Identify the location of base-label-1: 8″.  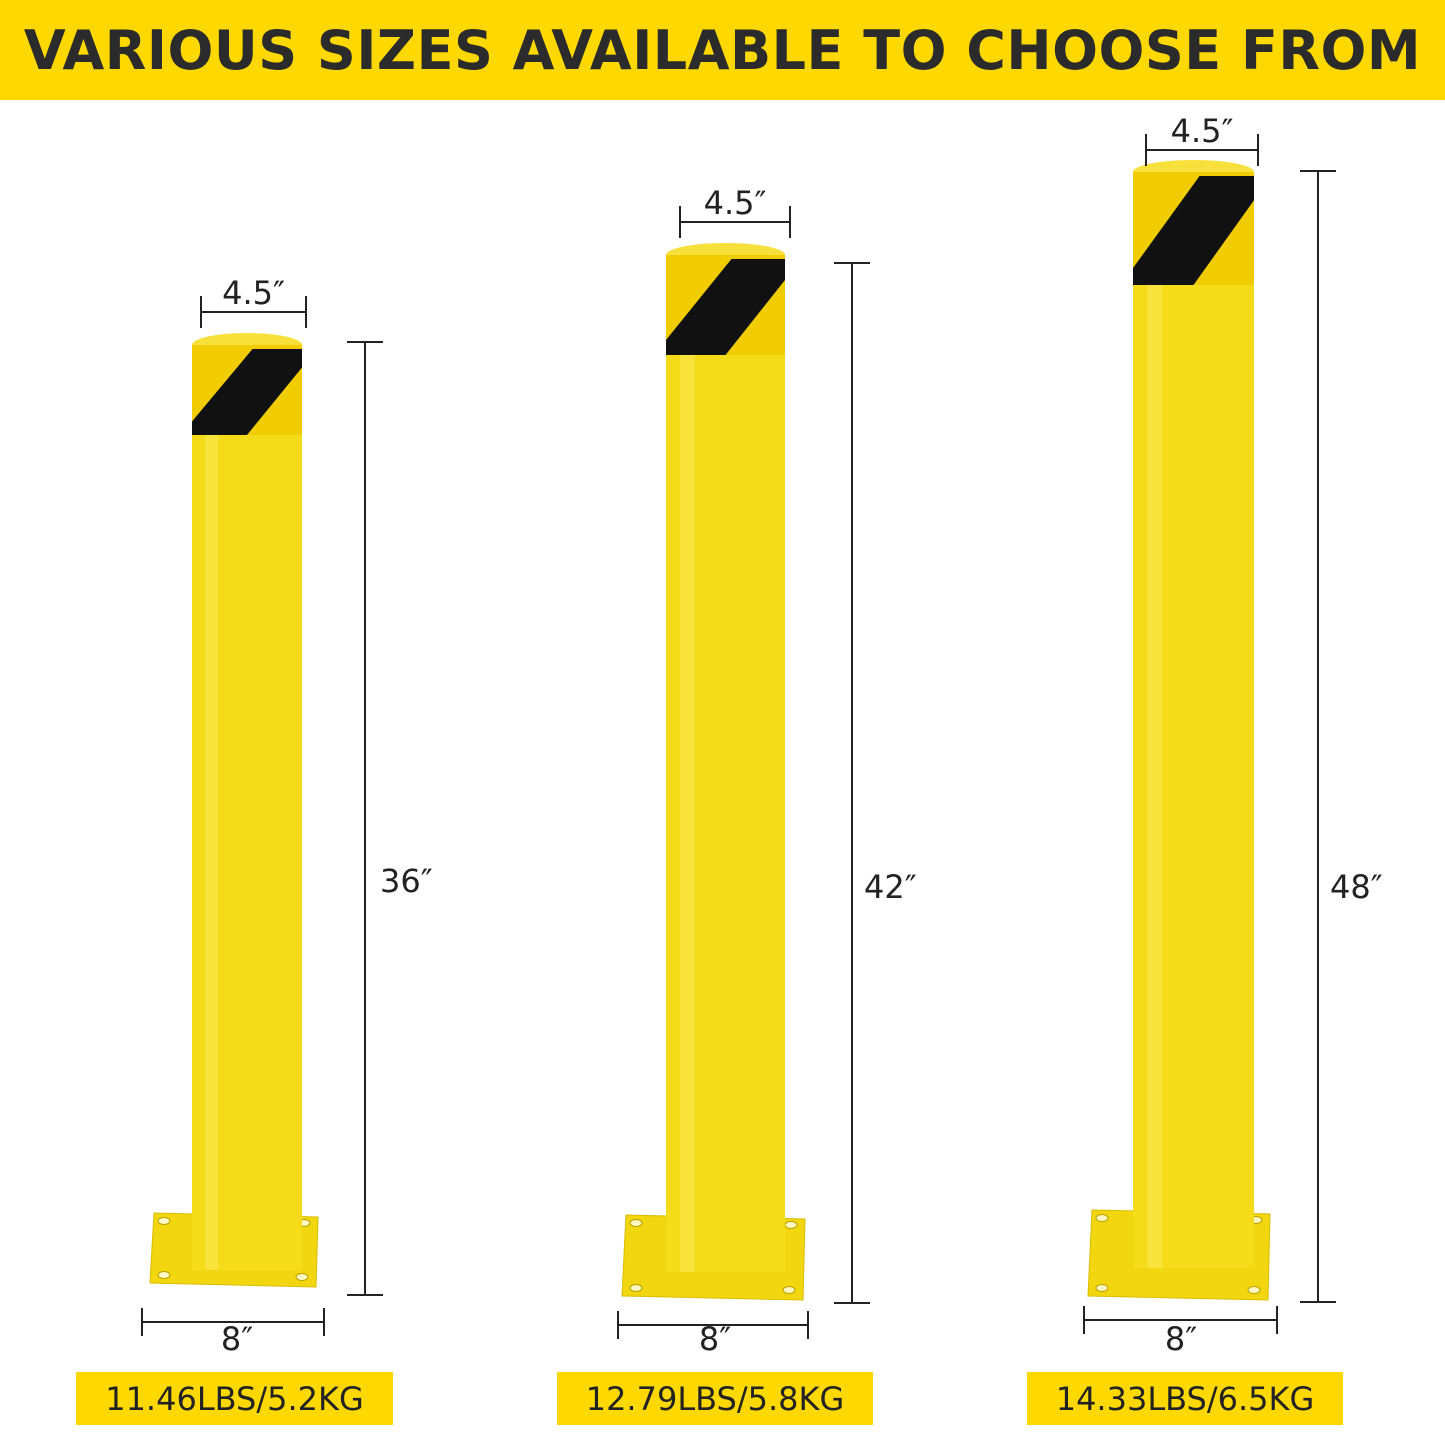
(237, 1339).